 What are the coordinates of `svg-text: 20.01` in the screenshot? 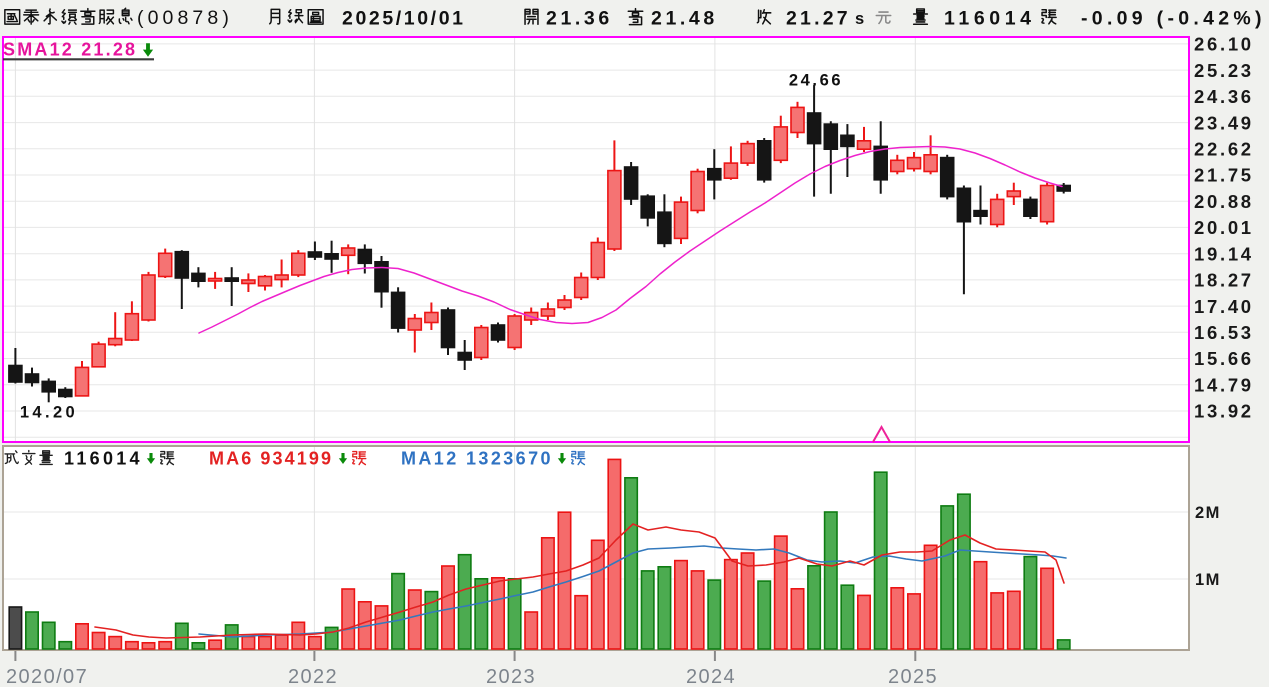 It's located at (1224, 227).